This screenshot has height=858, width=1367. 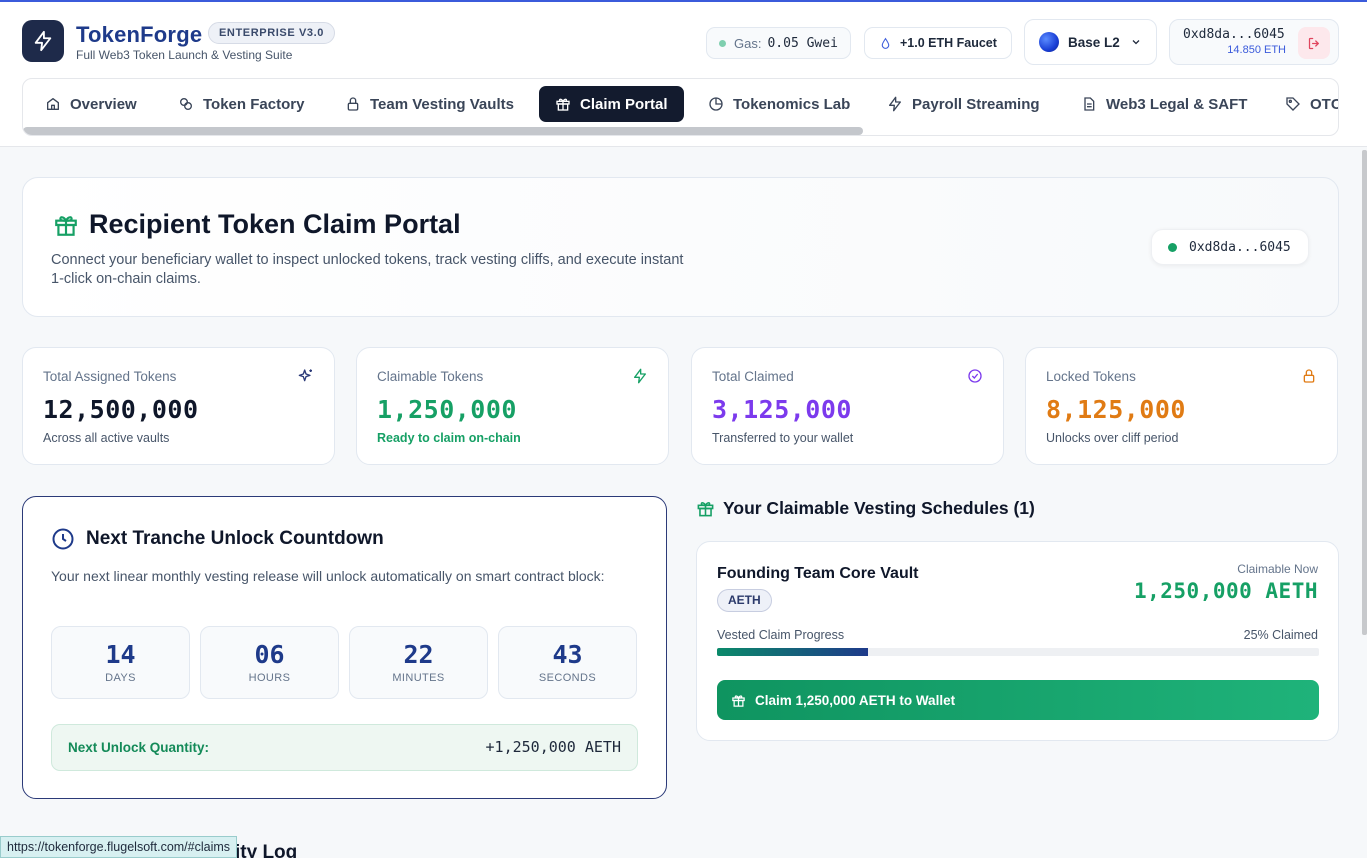 I want to click on stat-label: Locked Tokens, so click(x=1091, y=376).